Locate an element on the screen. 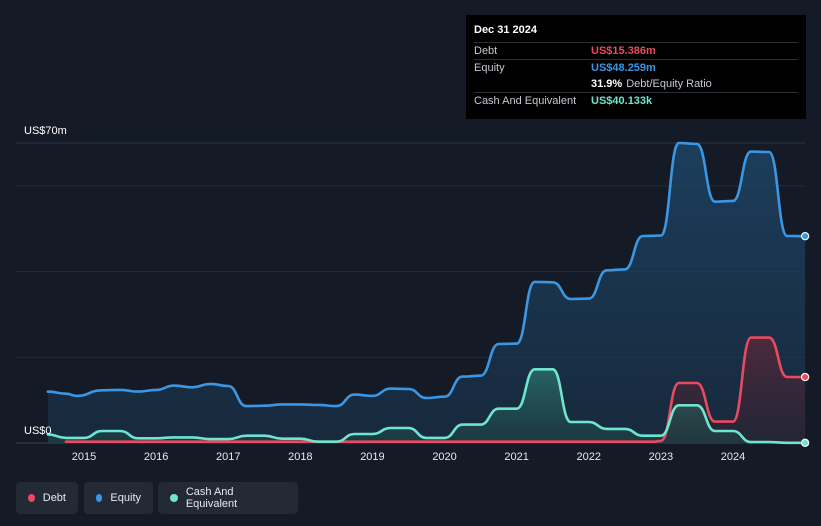 Image resolution: width=821 pixels, height=526 pixels. legend-debt-label: Debt is located at coordinates (54, 498).